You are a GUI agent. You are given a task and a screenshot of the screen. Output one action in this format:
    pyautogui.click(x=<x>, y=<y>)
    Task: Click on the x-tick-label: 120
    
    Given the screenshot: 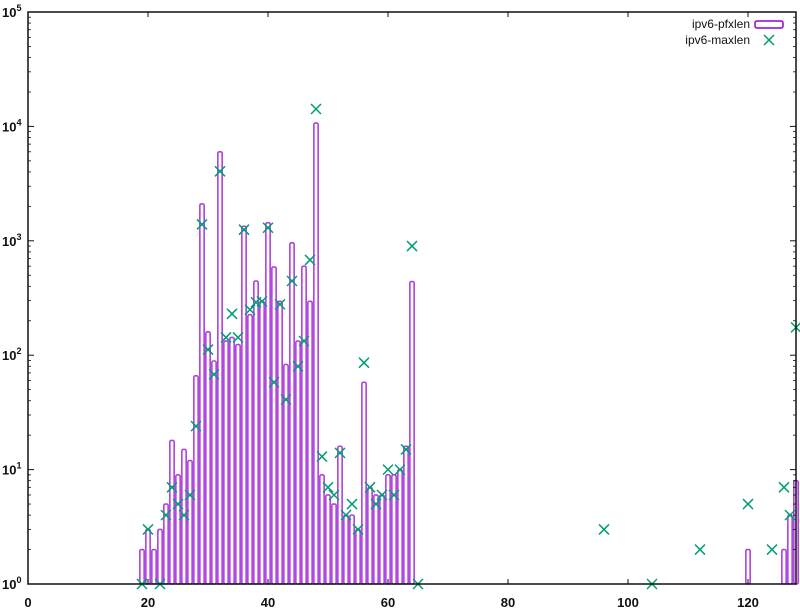 What is the action you would take?
    pyautogui.click(x=748, y=602)
    